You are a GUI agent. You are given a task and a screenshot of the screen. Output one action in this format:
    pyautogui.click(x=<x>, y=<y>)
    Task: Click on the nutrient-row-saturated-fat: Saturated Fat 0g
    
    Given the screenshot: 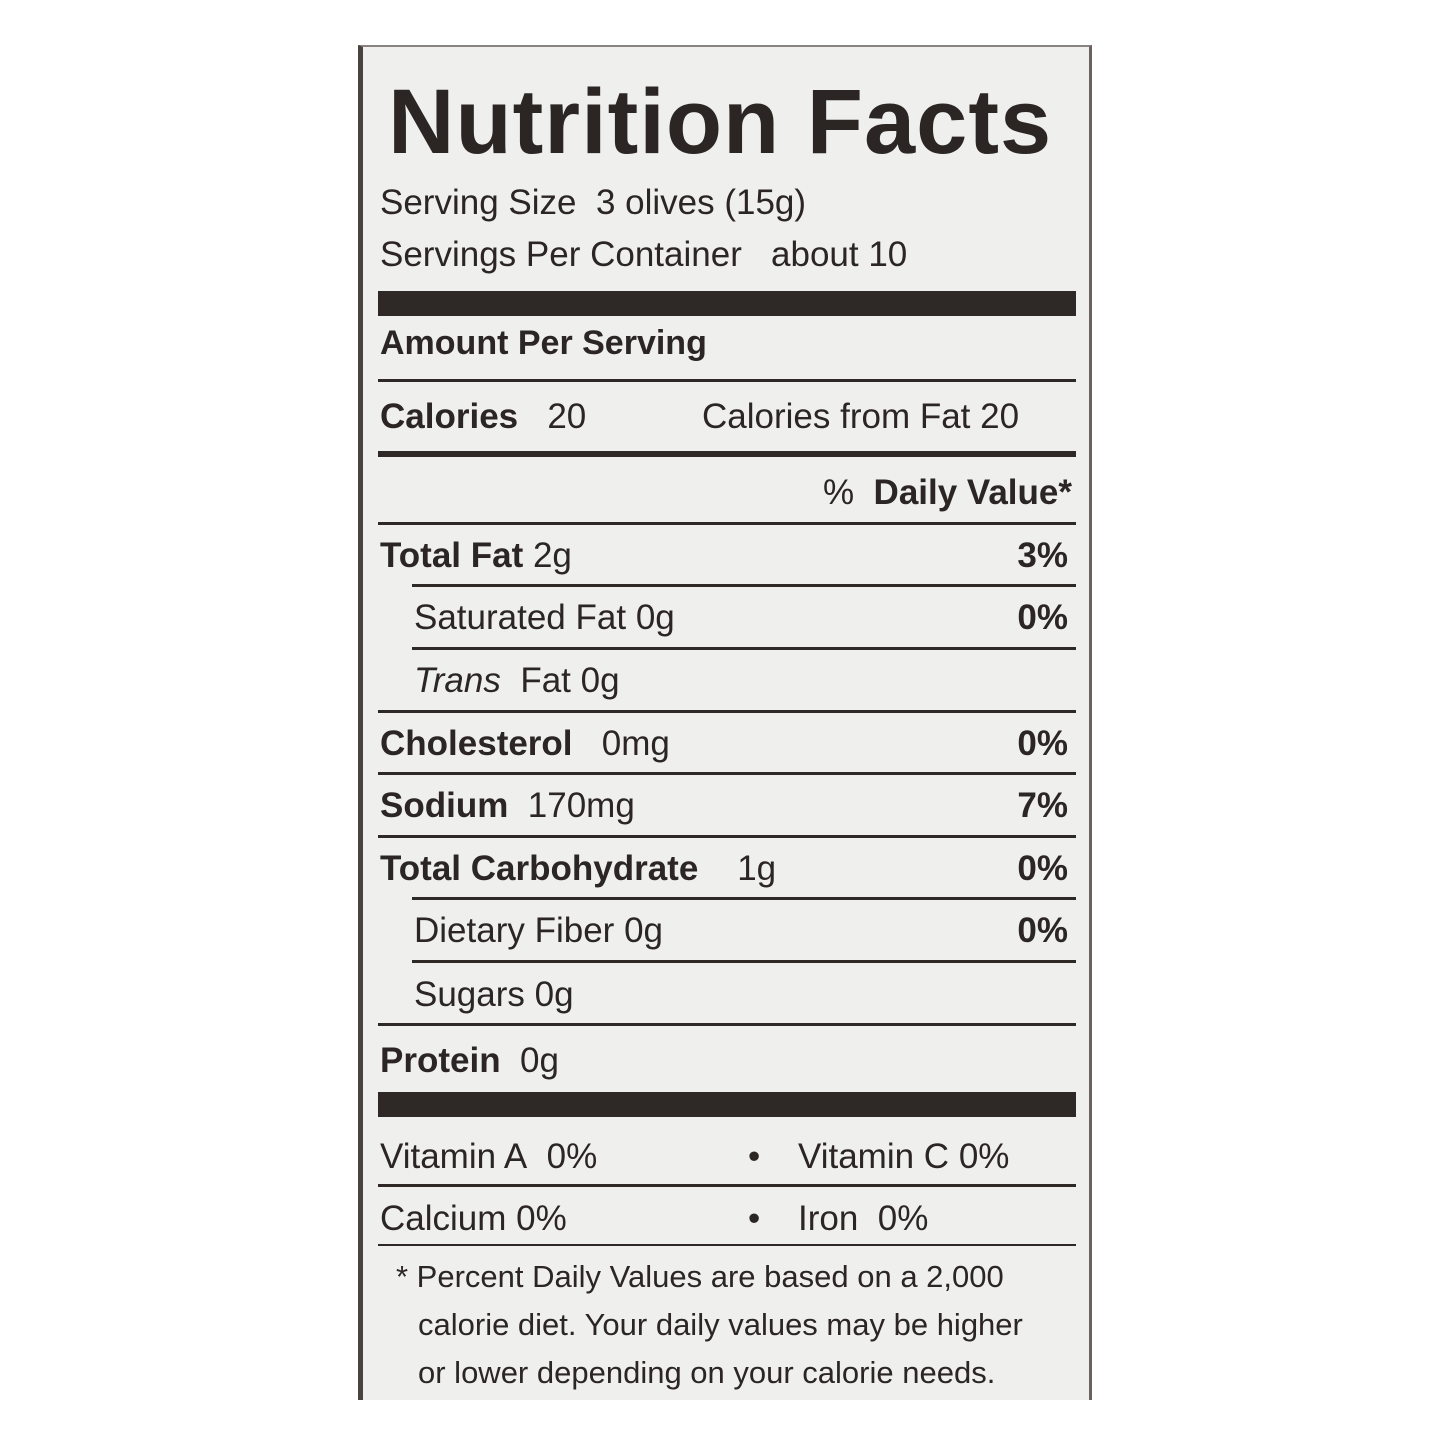 What is the action you would take?
    pyautogui.click(x=544, y=617)
    